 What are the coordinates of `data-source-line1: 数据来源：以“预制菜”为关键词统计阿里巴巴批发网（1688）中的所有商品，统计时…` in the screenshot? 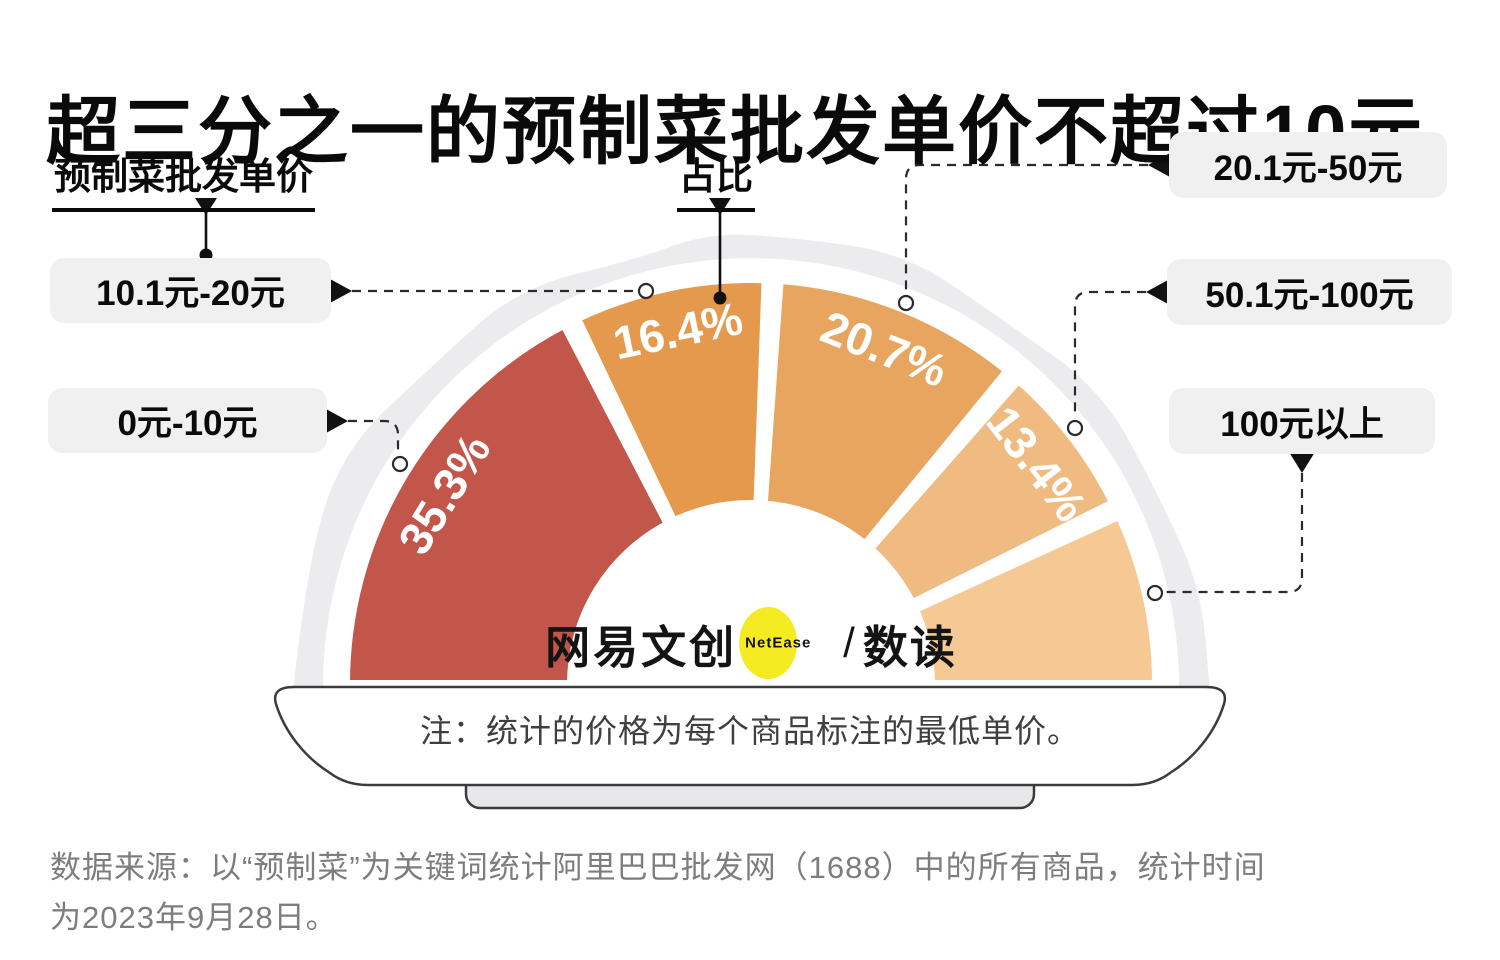 It's located at (658, 867).